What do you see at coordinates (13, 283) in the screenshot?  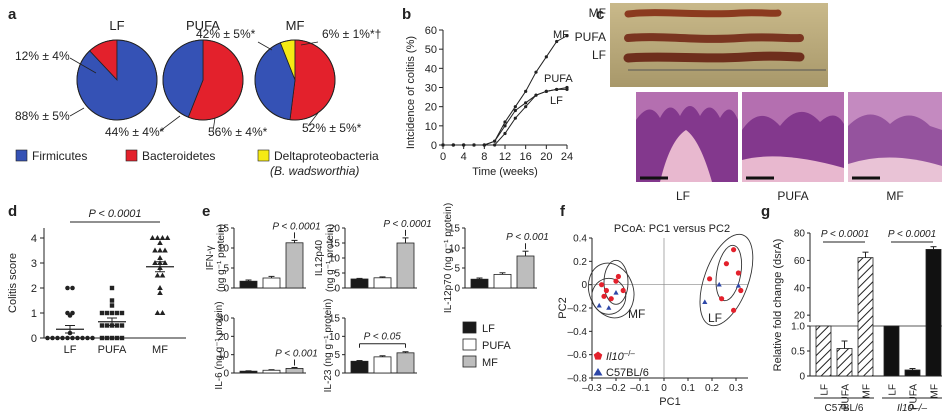 I see `d-ylabel: Colitis score` at bounding box center [13, 283].